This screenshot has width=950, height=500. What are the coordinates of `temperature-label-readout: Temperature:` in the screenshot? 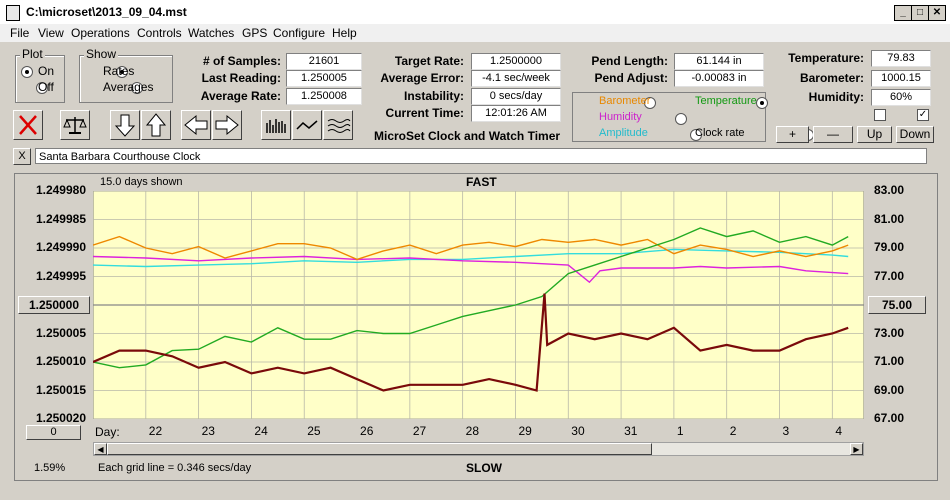 It's located at (826, 58).